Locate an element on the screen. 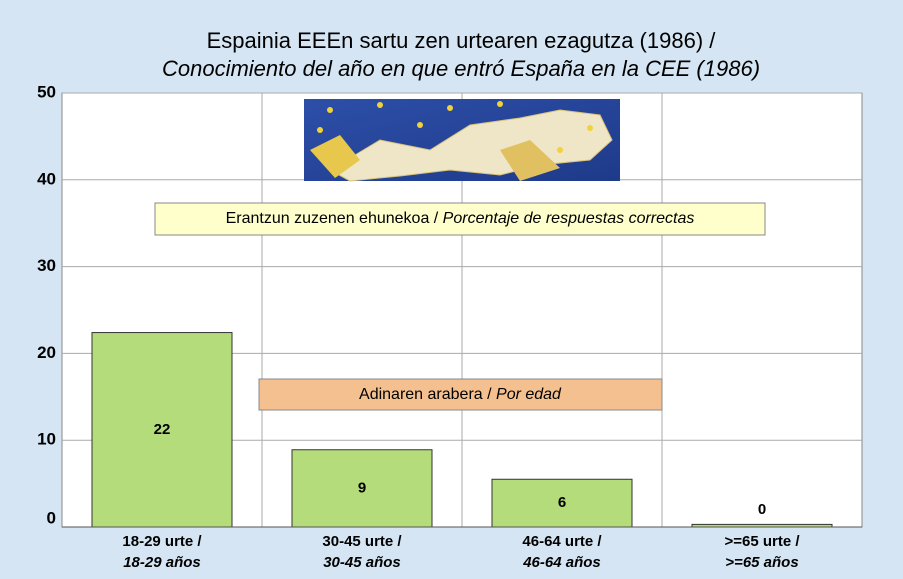  x-tick-label: 30-45 años is located at coordinates (362, 562).